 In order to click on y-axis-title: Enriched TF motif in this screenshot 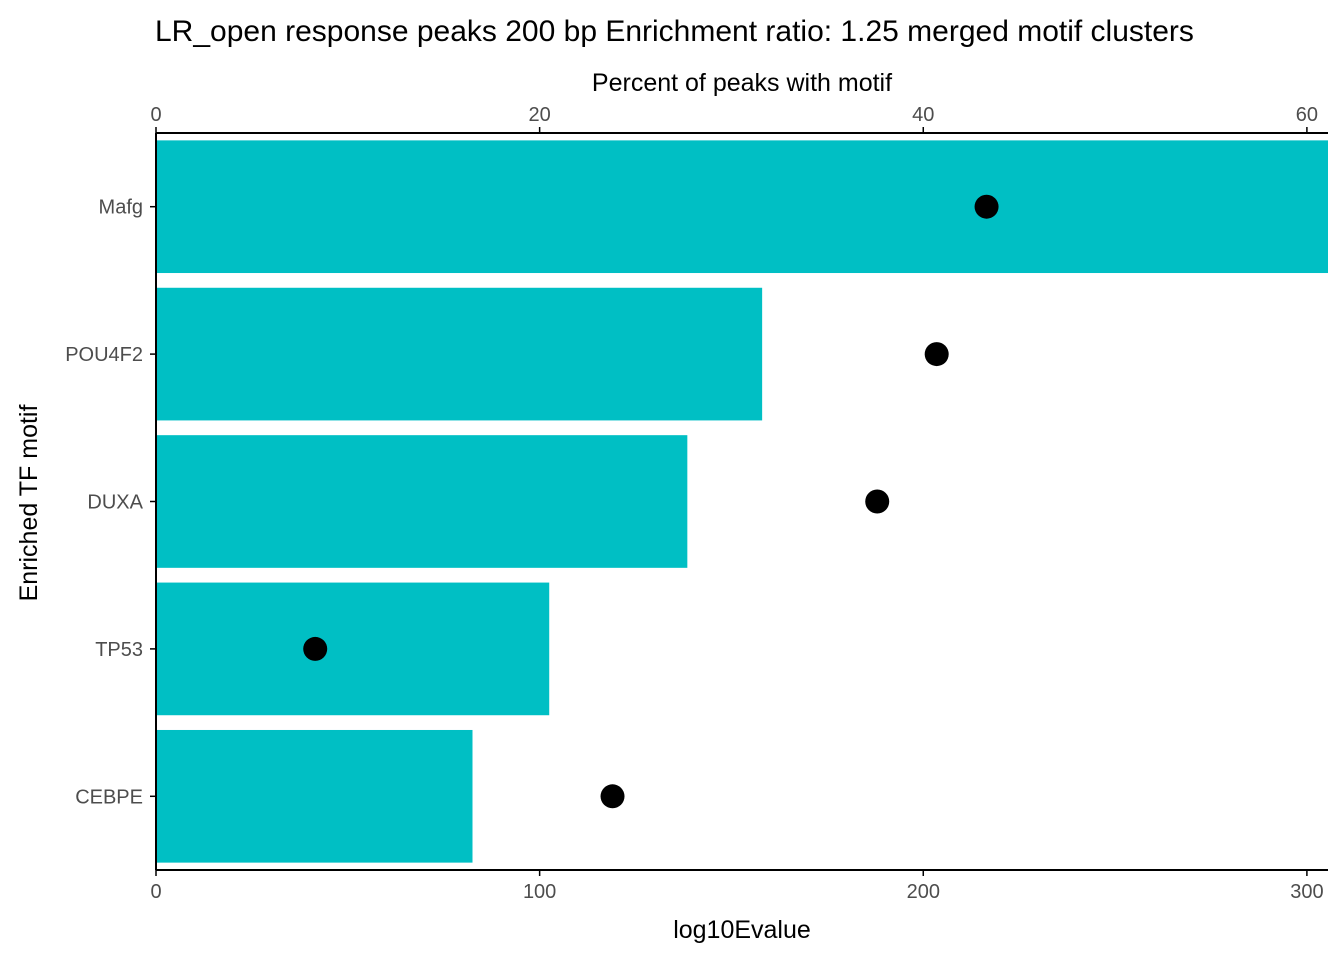, I will do `click(29, 503)`.